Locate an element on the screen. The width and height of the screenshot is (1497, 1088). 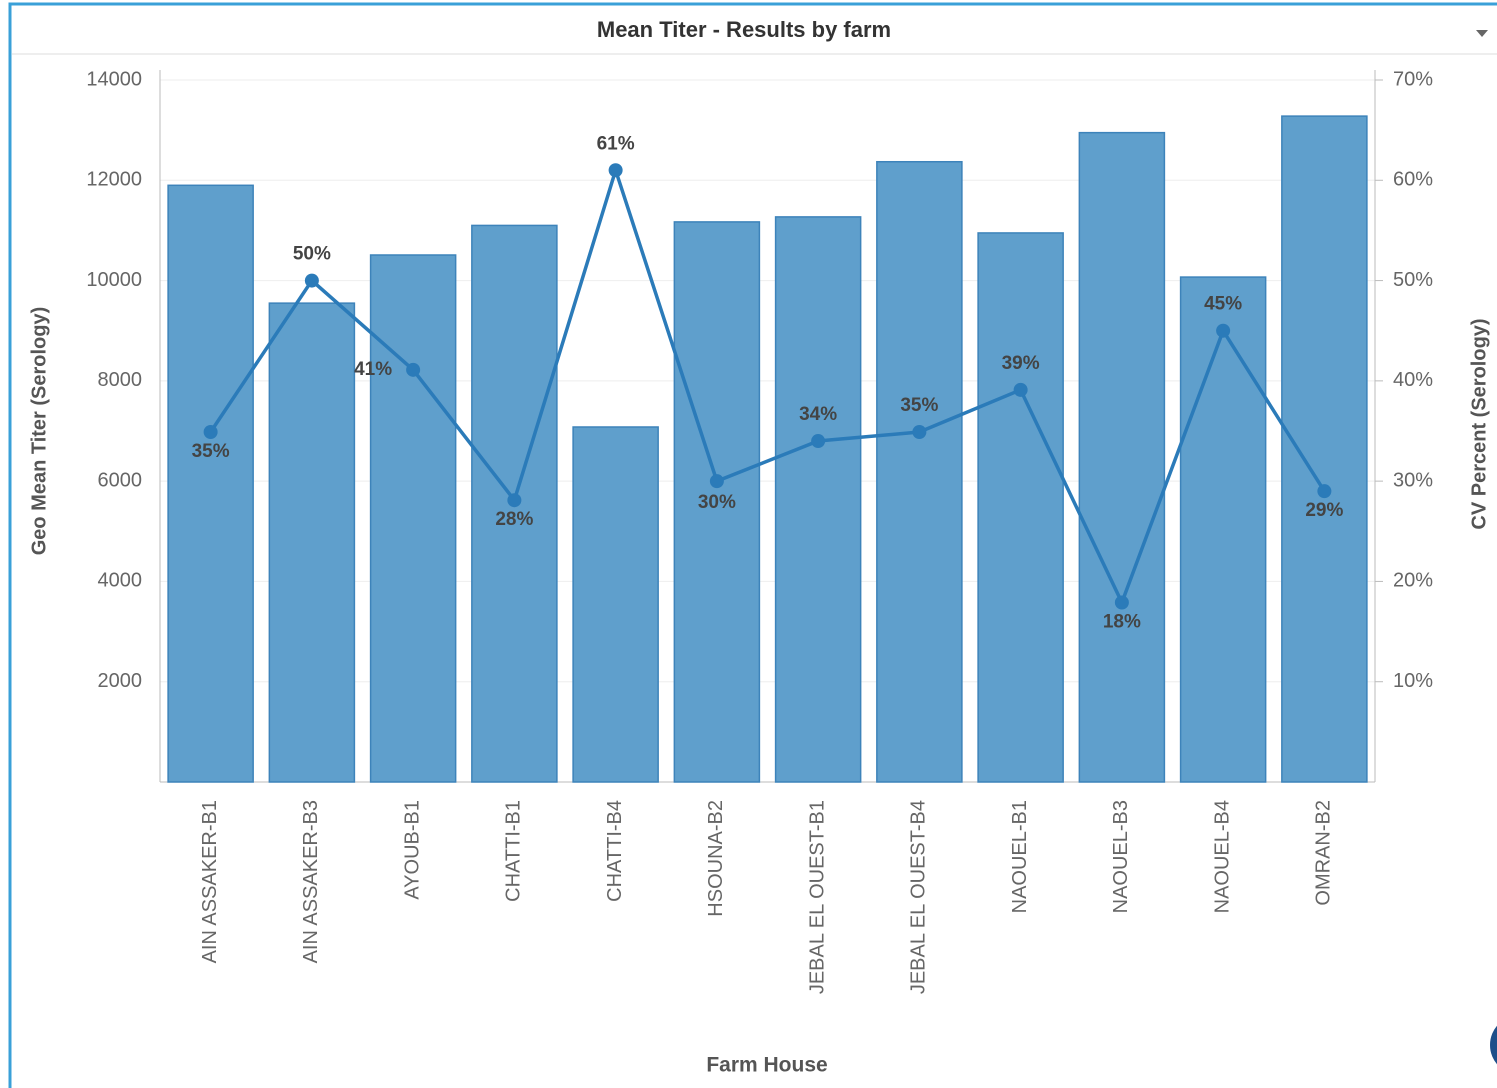
x-tick-label: NAOUEL-B3 is located at coordinates (1121, 856).